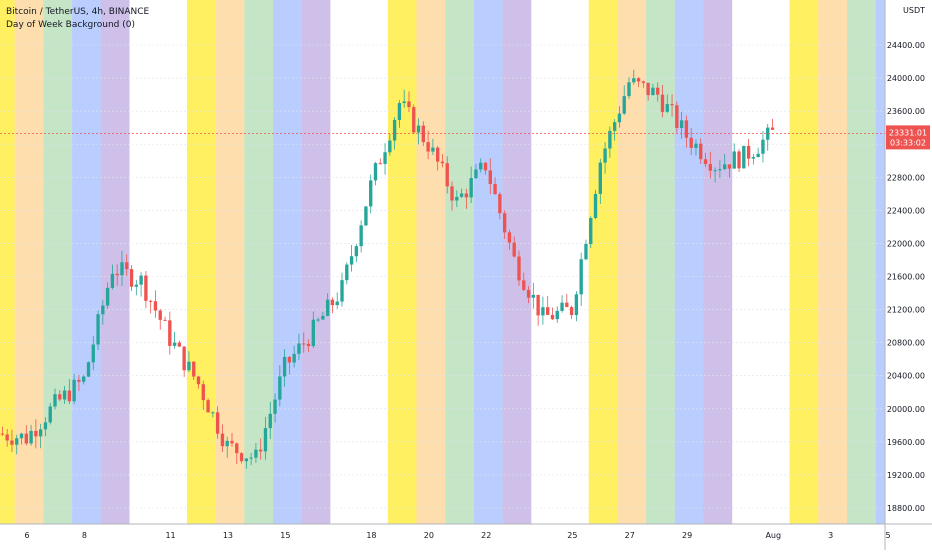  I want to click on currency-label: USDT, so click(914, 10).